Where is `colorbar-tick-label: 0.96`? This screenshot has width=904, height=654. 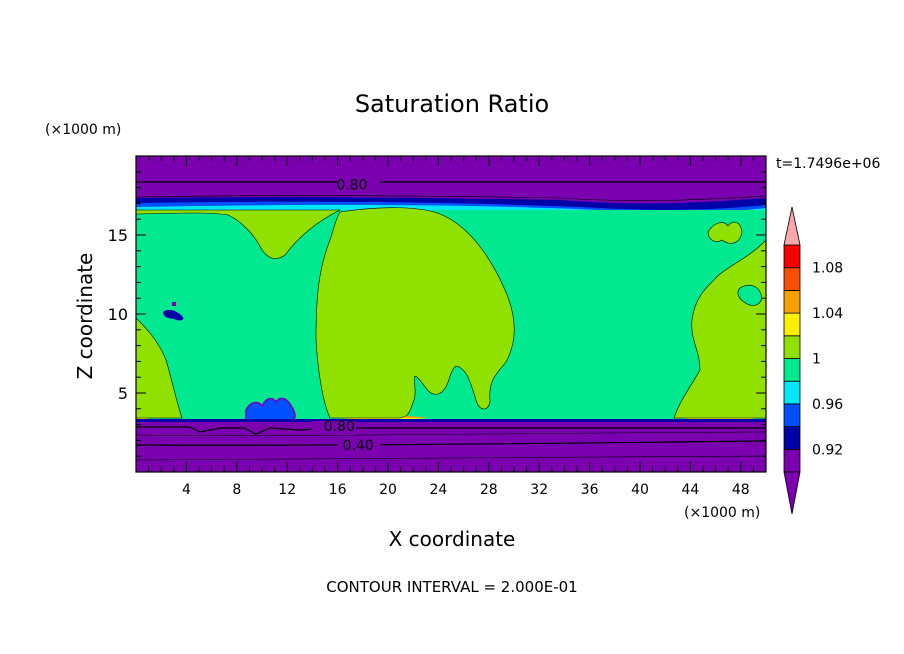
colorbar-tick-label: 0.96 is located at coordinates (827, 405).